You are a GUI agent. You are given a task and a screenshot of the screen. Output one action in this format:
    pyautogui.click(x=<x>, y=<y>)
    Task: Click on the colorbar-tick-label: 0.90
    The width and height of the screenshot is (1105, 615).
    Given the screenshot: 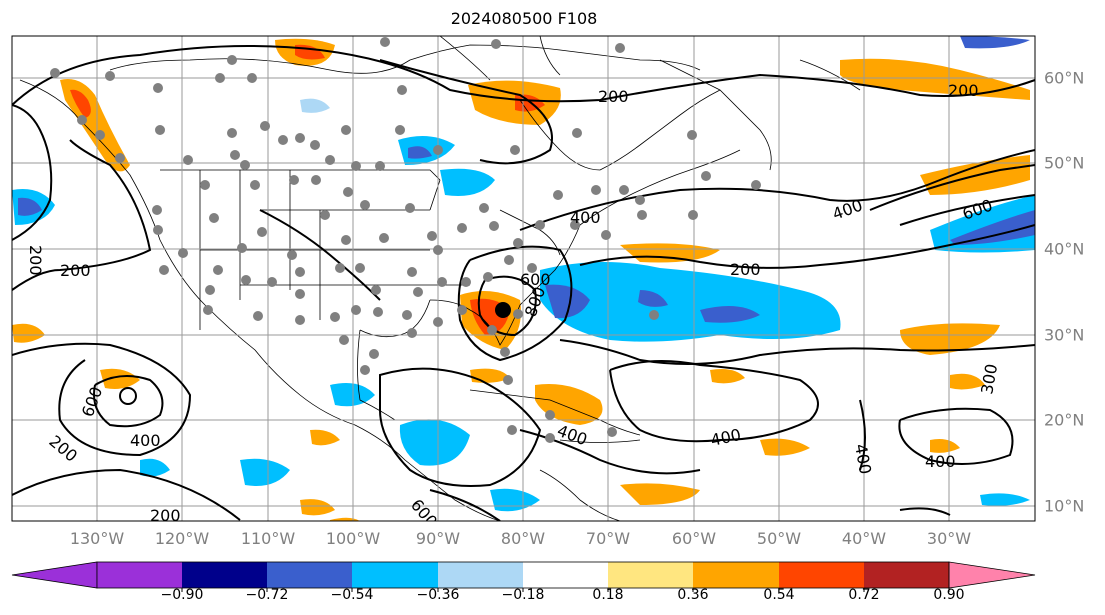 What is the action you would take?
    pyautogui.click(x=949, y=595)
    